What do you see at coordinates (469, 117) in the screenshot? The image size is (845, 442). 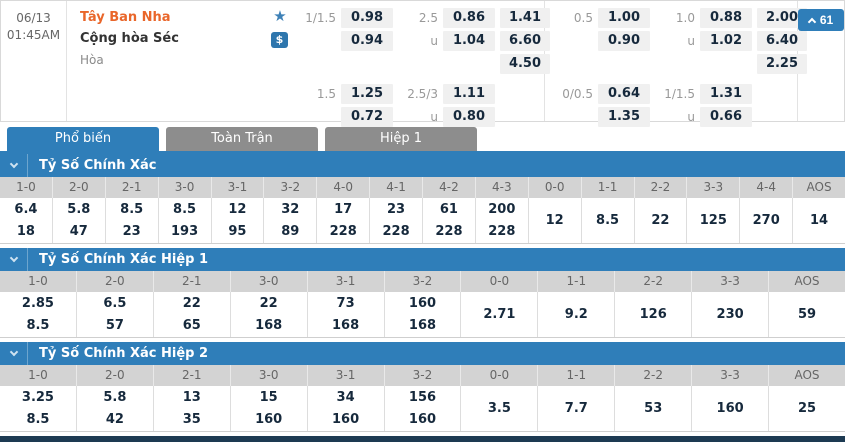 I see `total-under-odds: 0.80` at bounding box center [469, 117].